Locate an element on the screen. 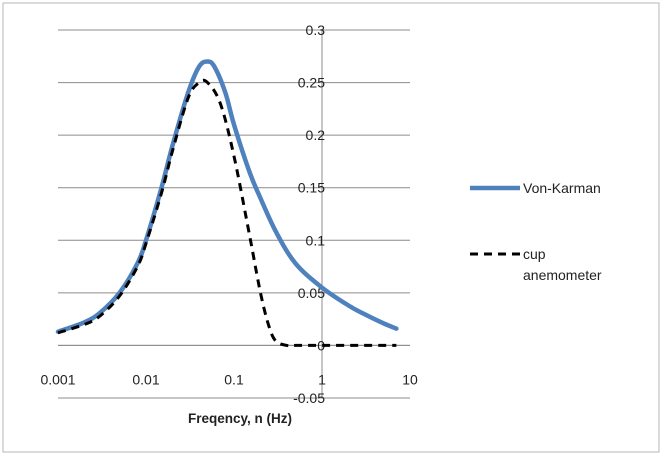 The width and height of the screenshot is (663, 461). x-tick-label: 1 is located at coordinates (322, 379).